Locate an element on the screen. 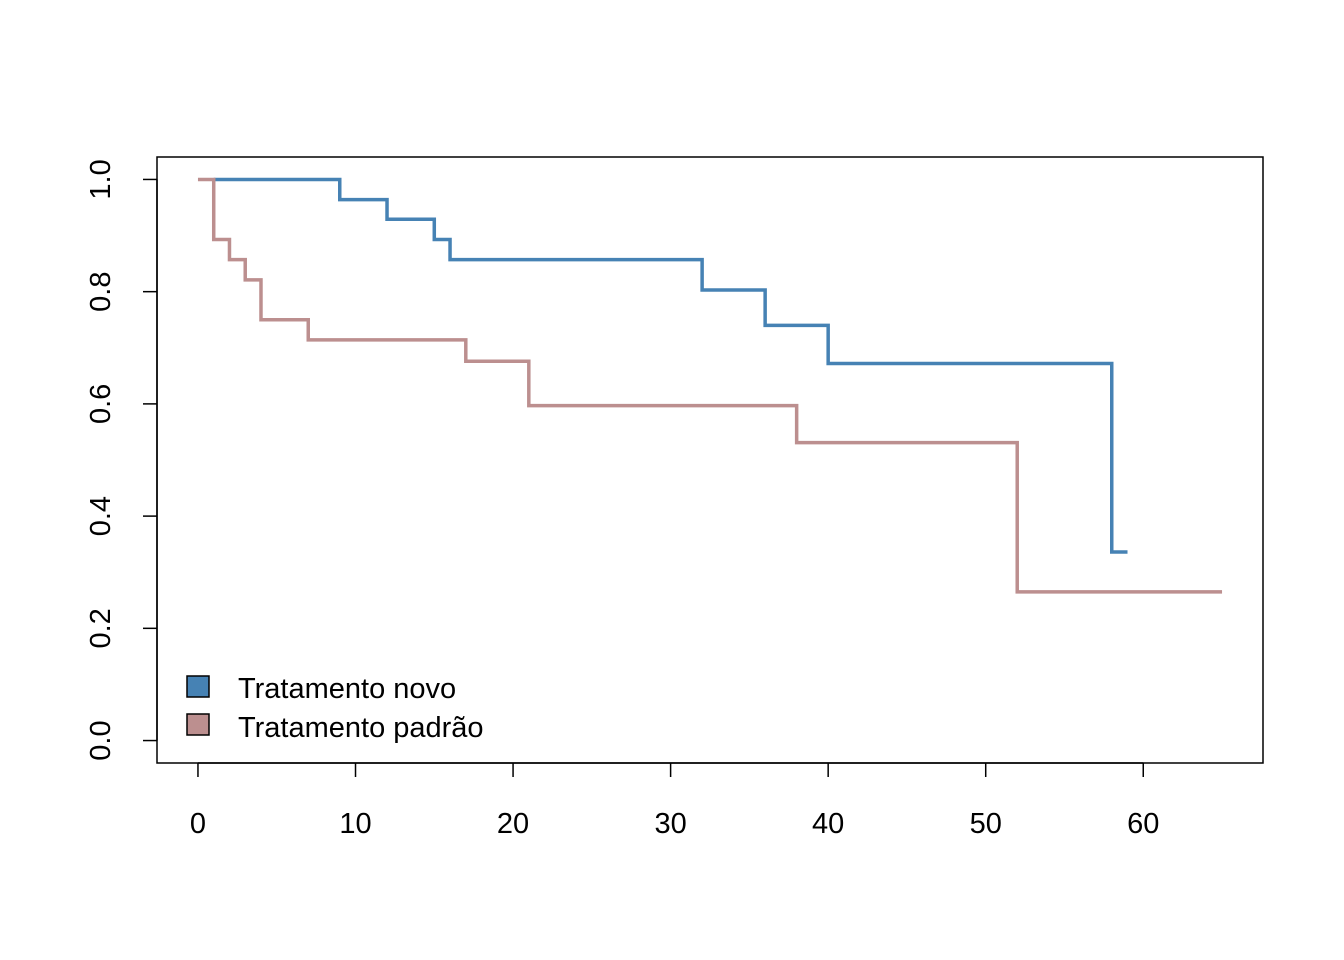 The width and height of the screenshot is (1344, 960). y-tick-label: 0.4 is located at coordinates (101, 516).